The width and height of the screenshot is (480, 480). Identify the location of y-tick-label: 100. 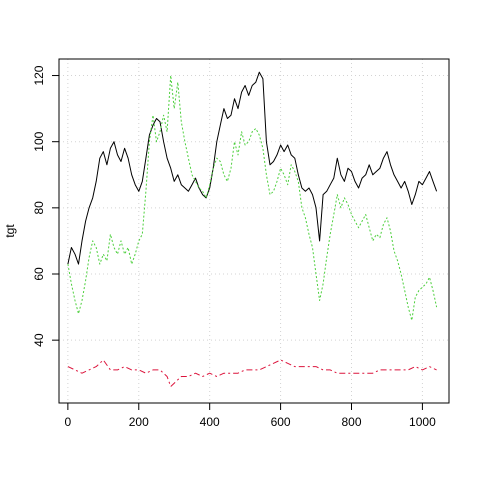
(39, 141).